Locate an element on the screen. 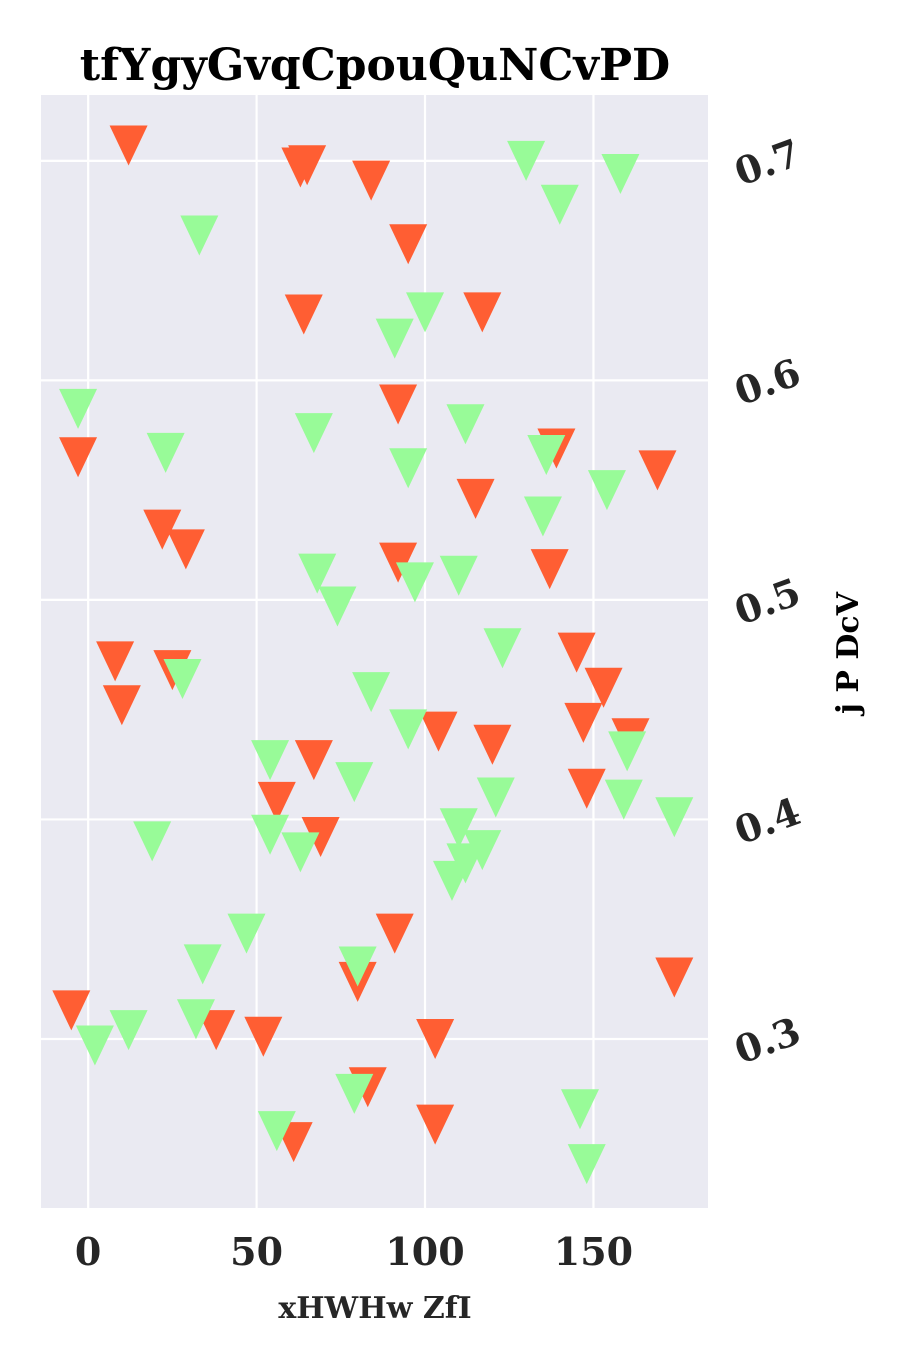  x-tick-label: 100 is located at coordinates (424, 1251).